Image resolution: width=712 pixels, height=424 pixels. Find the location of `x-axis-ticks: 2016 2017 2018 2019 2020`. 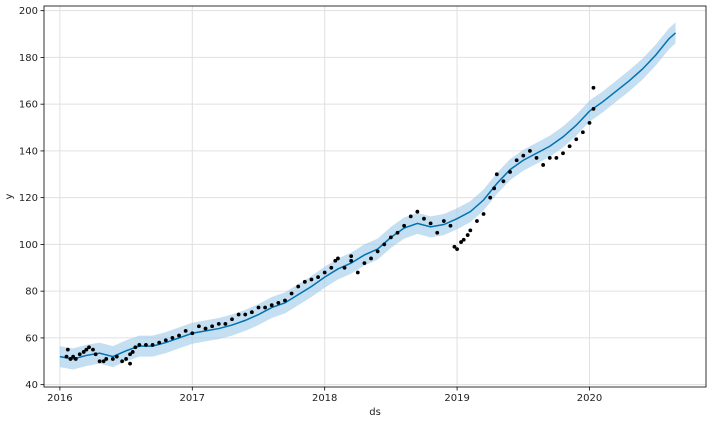

x-axis-ticks: 2016 2017 2018 2019 2020 is located at coordinates (324, 395).